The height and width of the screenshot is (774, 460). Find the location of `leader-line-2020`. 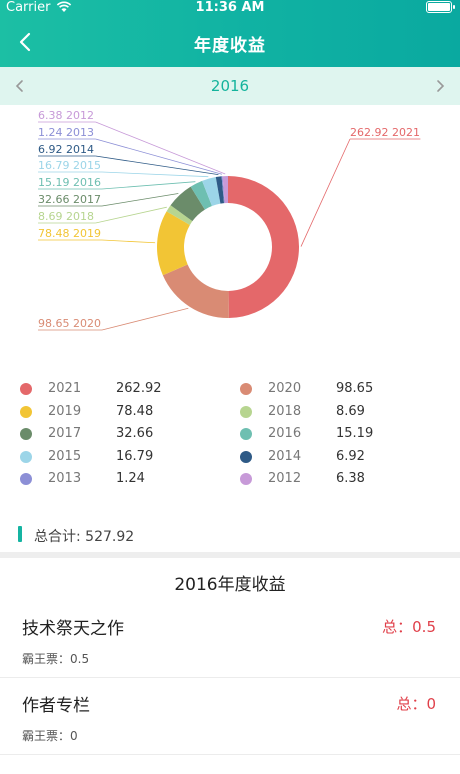

leader-line-2020 is located at coordinates (145, 319).